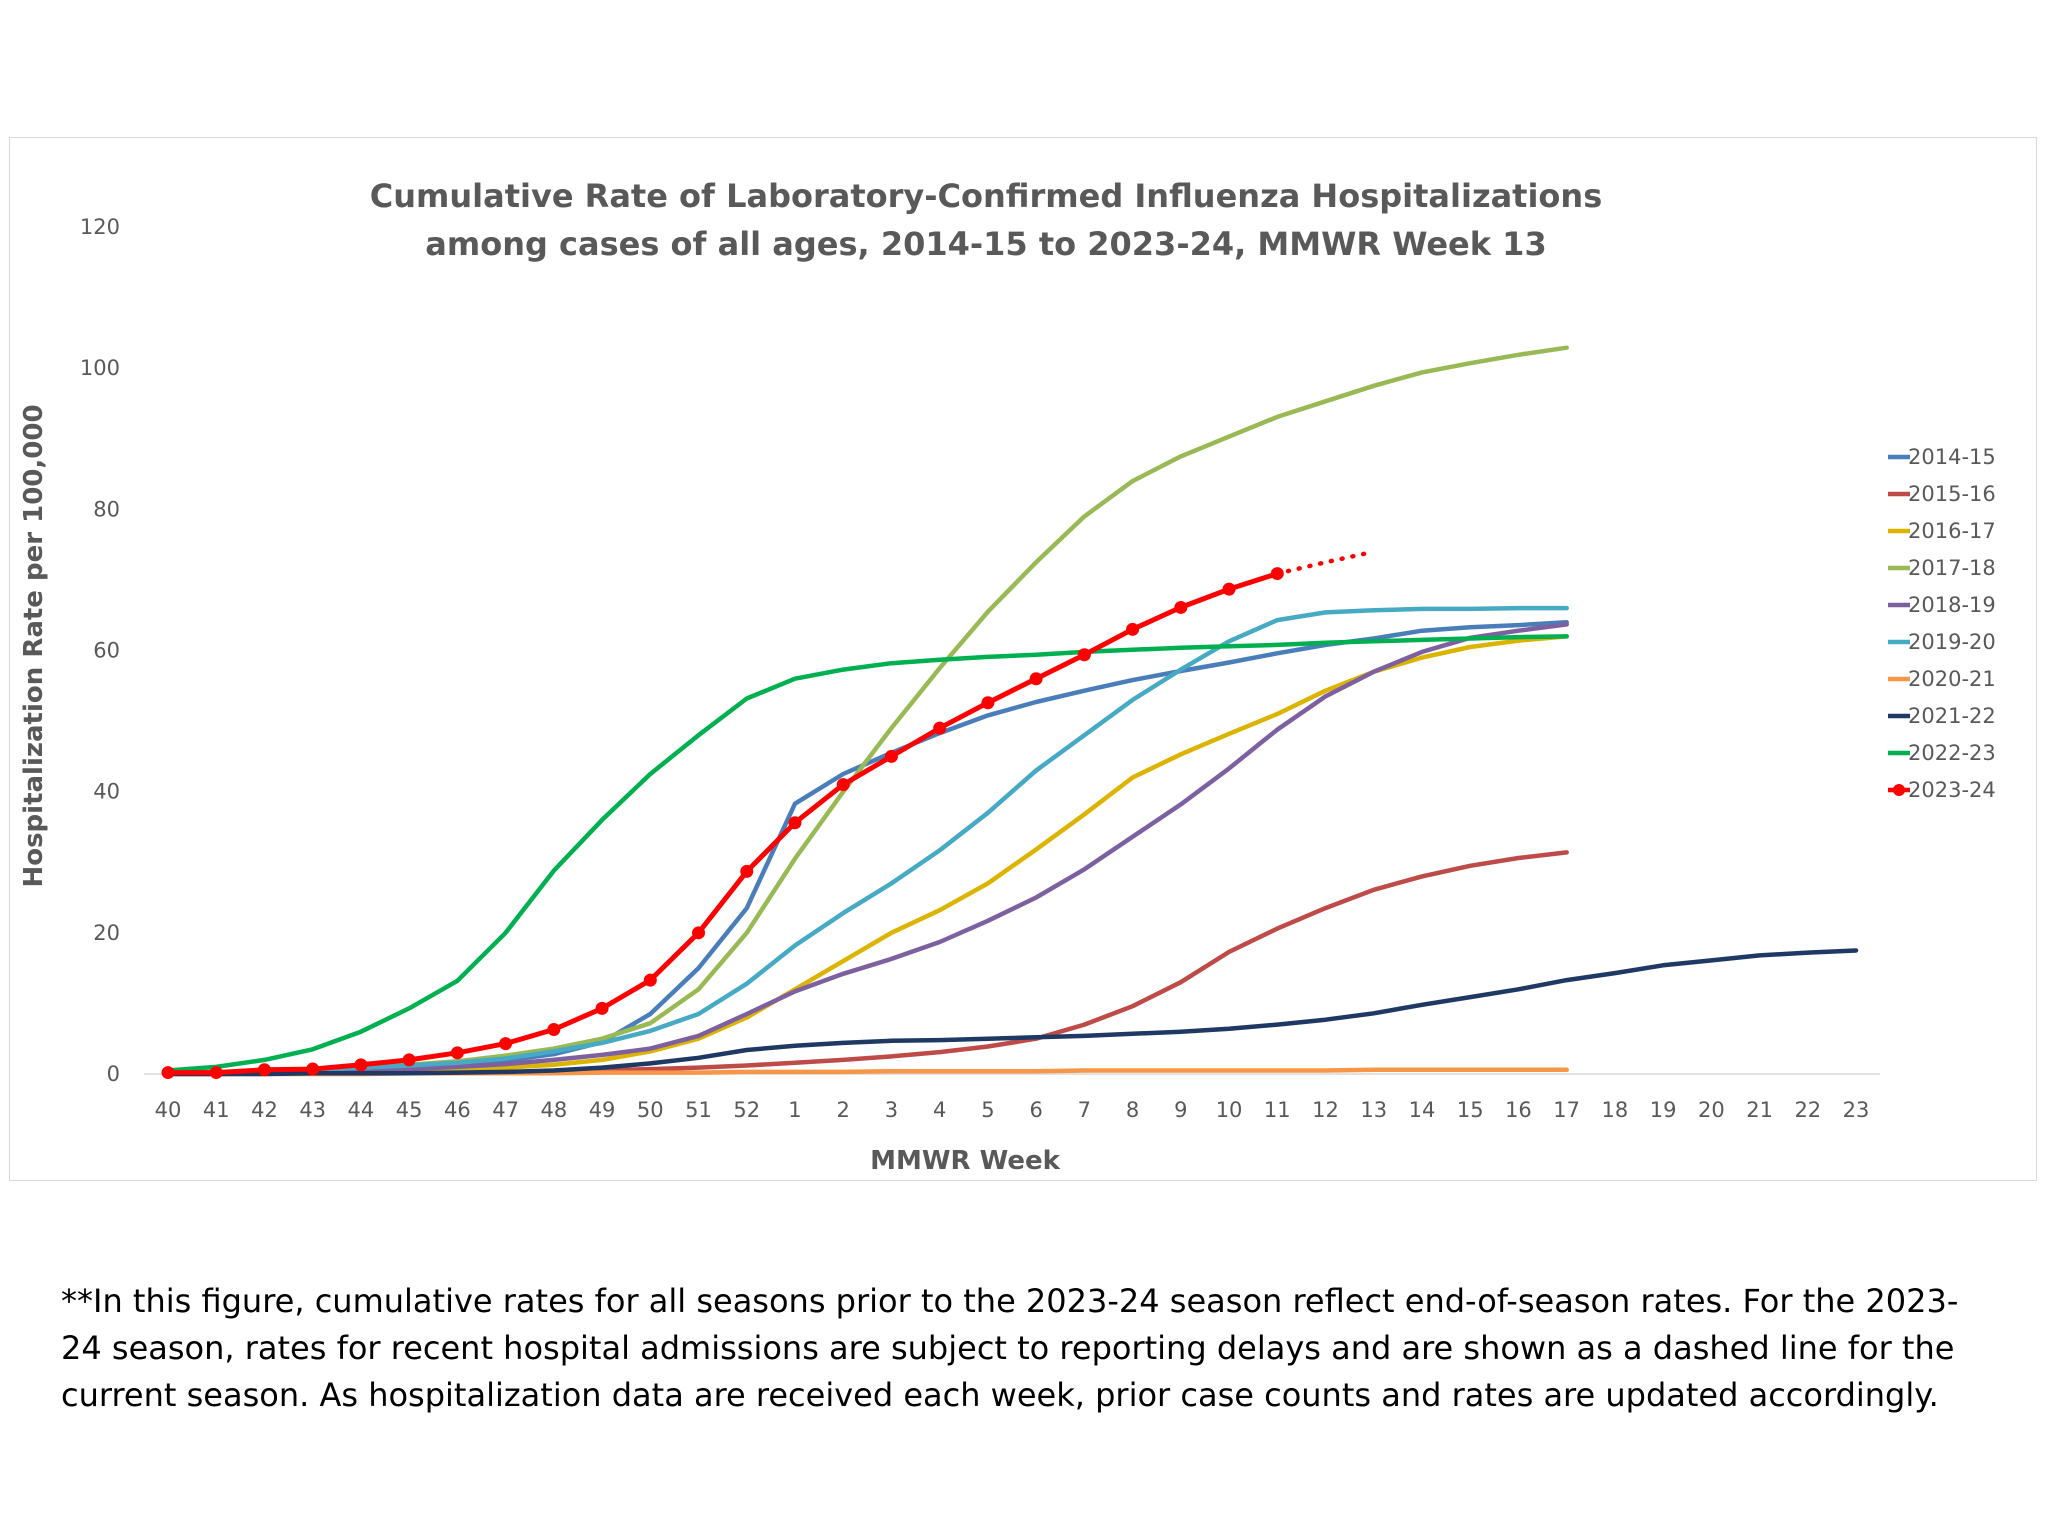 The image size is (2048, 1536). Describe the element at coordinates (264, 1110) in the screenshot. I see `x-tick-label: 42` at that location.